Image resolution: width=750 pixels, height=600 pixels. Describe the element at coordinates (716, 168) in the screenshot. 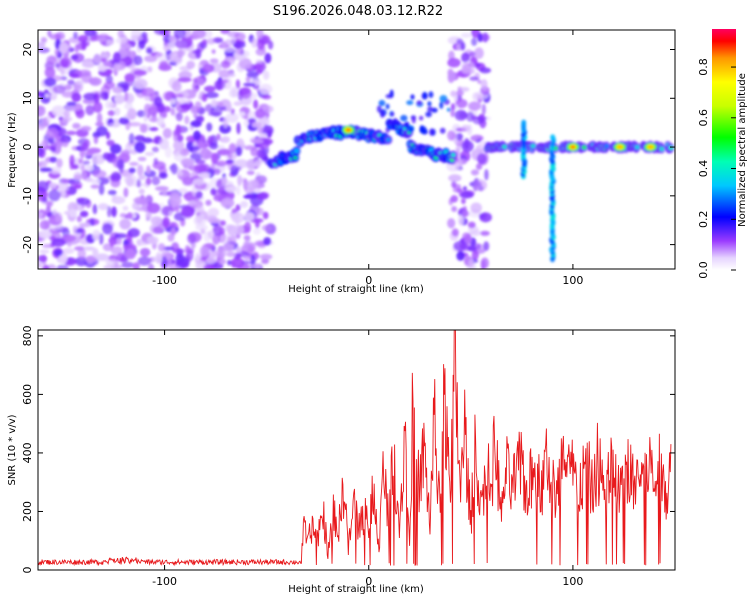

I see `colorbar-ticks: 0.0 0.2 0.4 0.6 0.8` at that location.